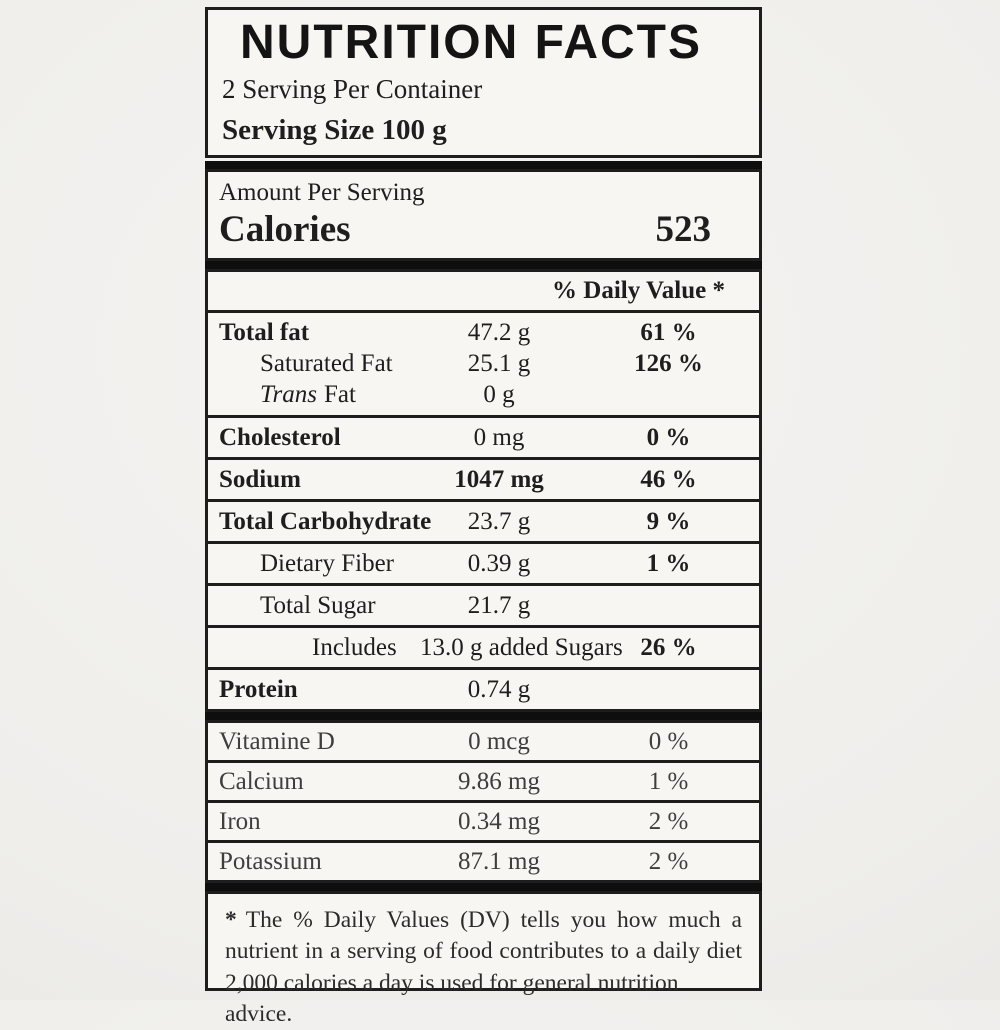 The height and width of the screenshot is (1030, 1000). What do you see at coordinates (499, 333) in the screenshot?
I see `nutrient-amount: 47.2 g` at bounding box center [499, 333].